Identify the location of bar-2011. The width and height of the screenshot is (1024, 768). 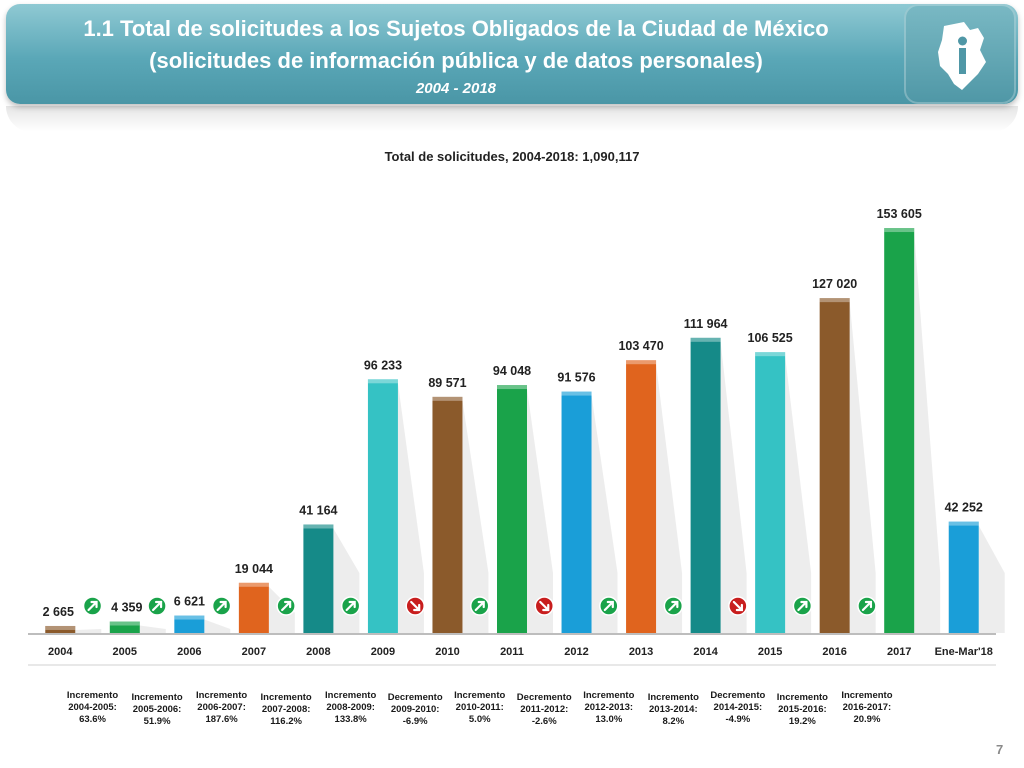
(512, 509).